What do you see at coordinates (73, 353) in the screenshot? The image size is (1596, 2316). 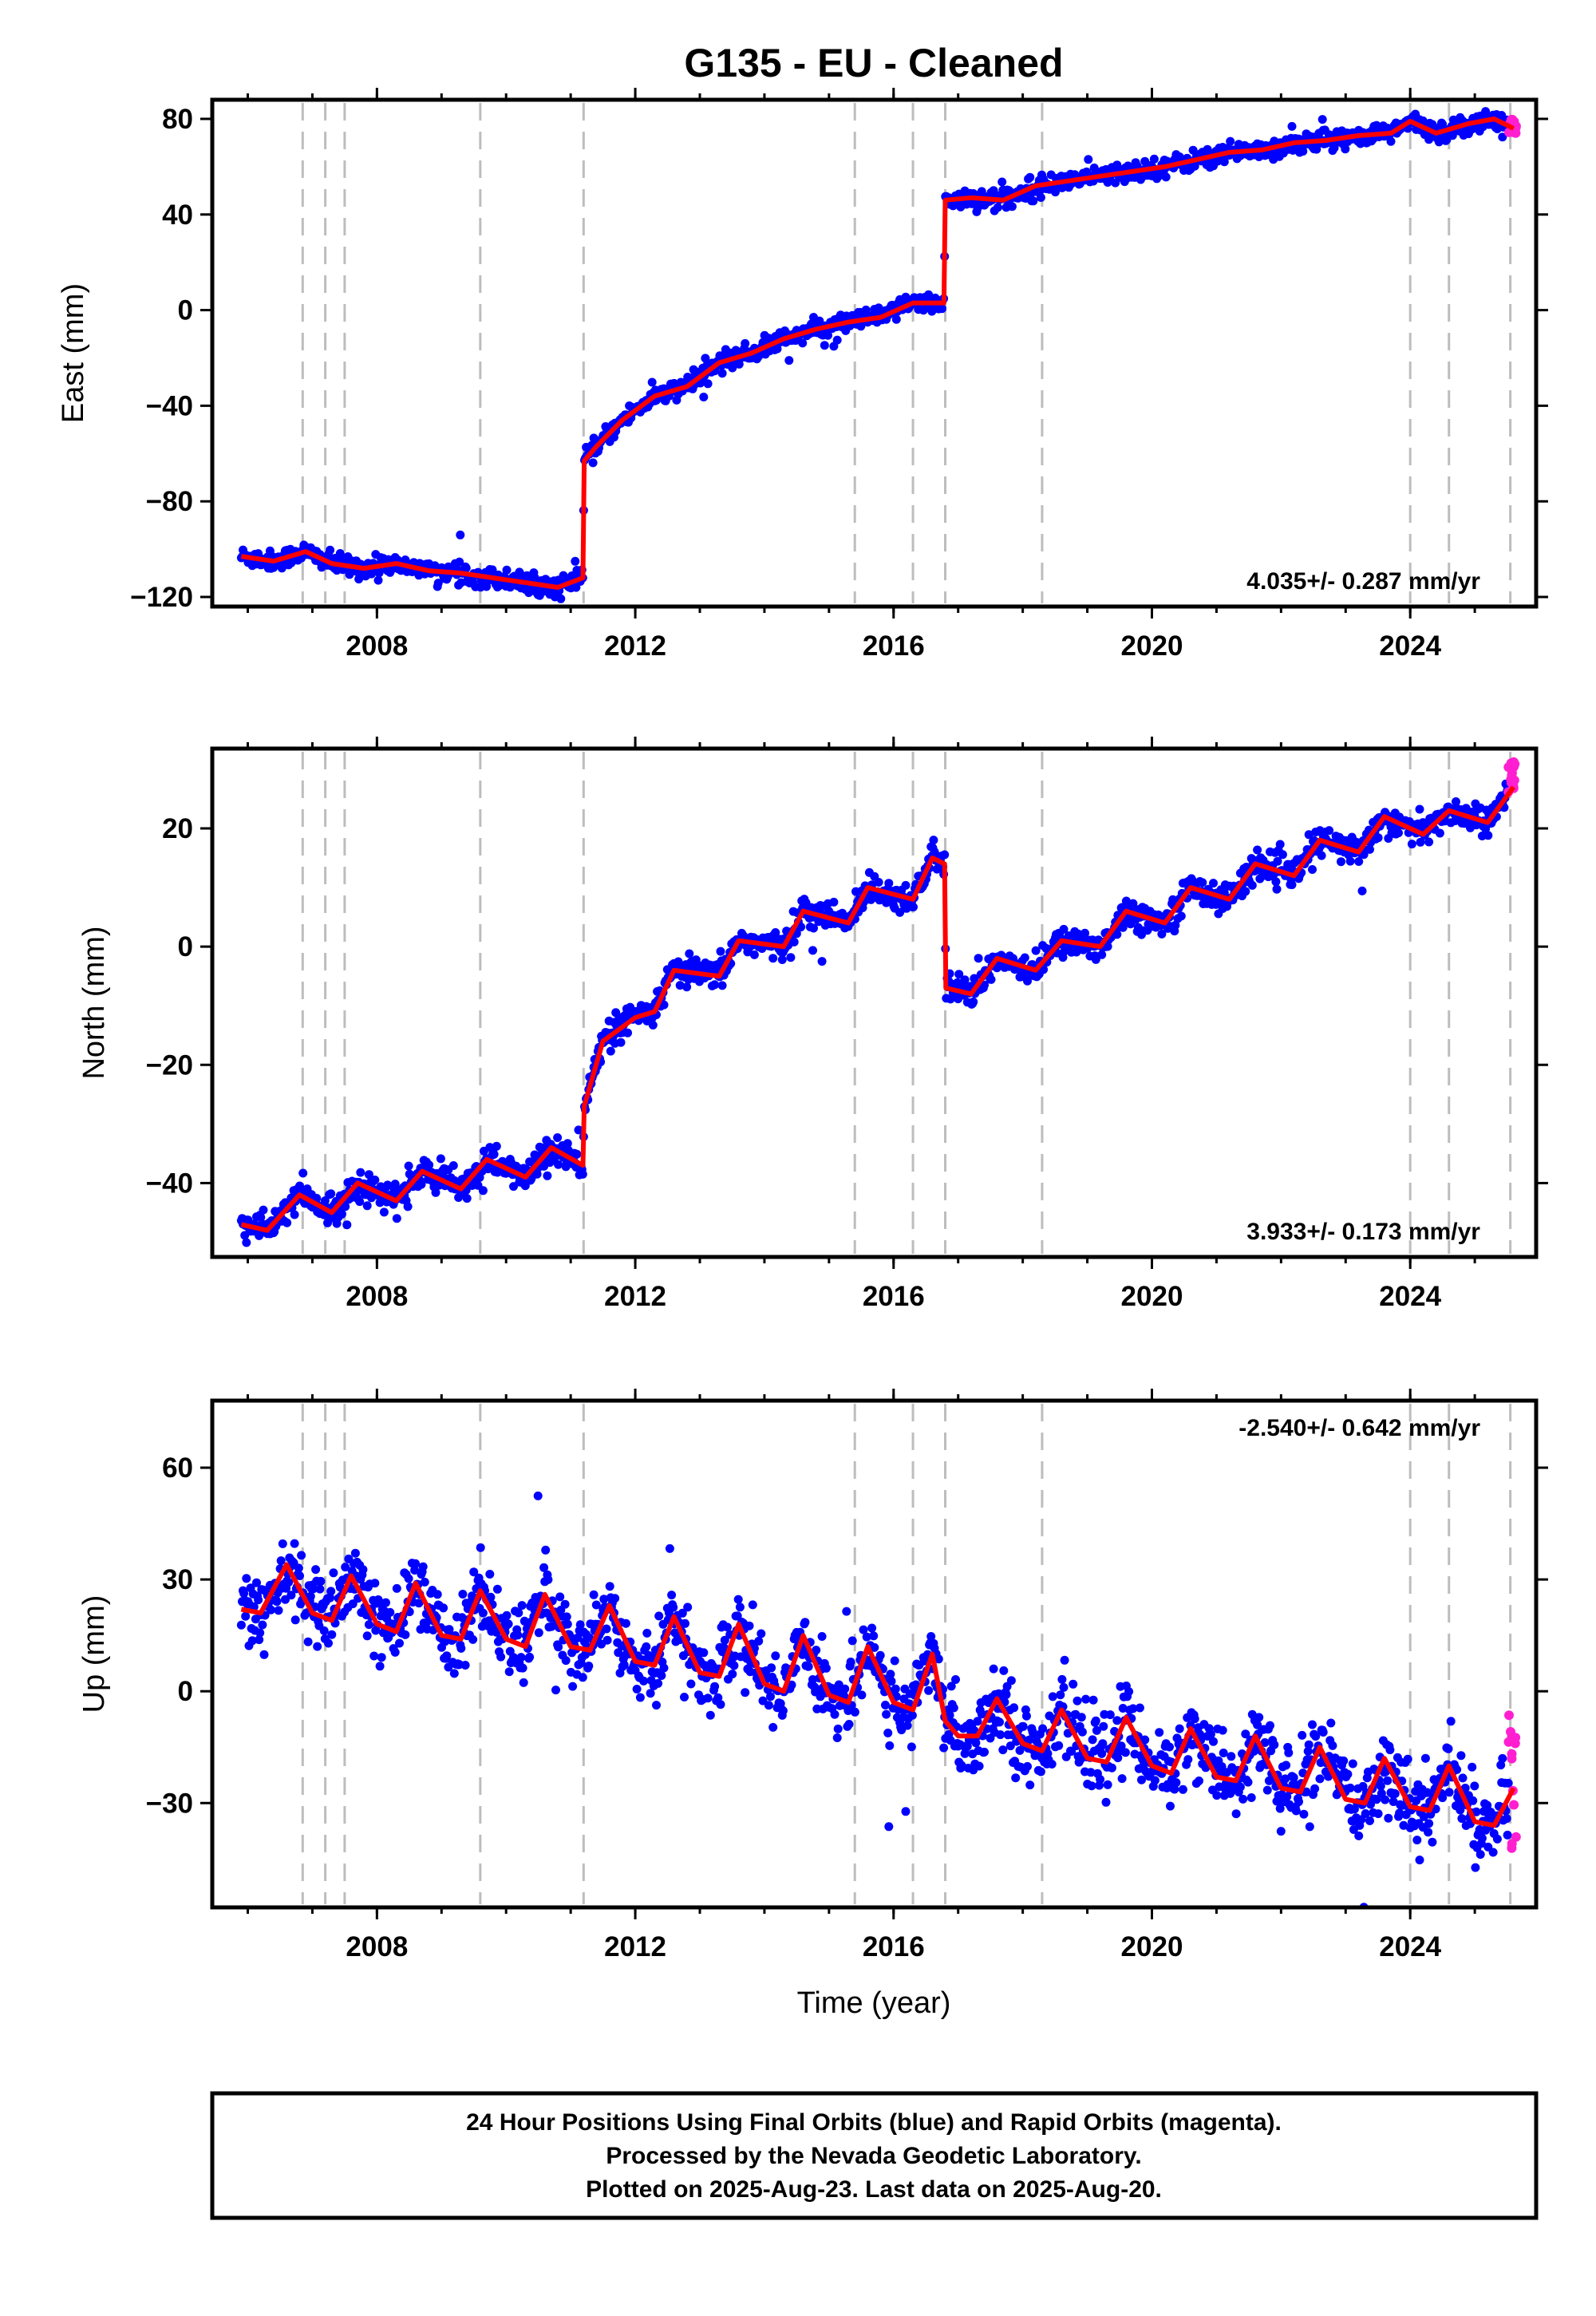 I see `east-y-axis-label: East (mm)` at bounding box center [73, 353].